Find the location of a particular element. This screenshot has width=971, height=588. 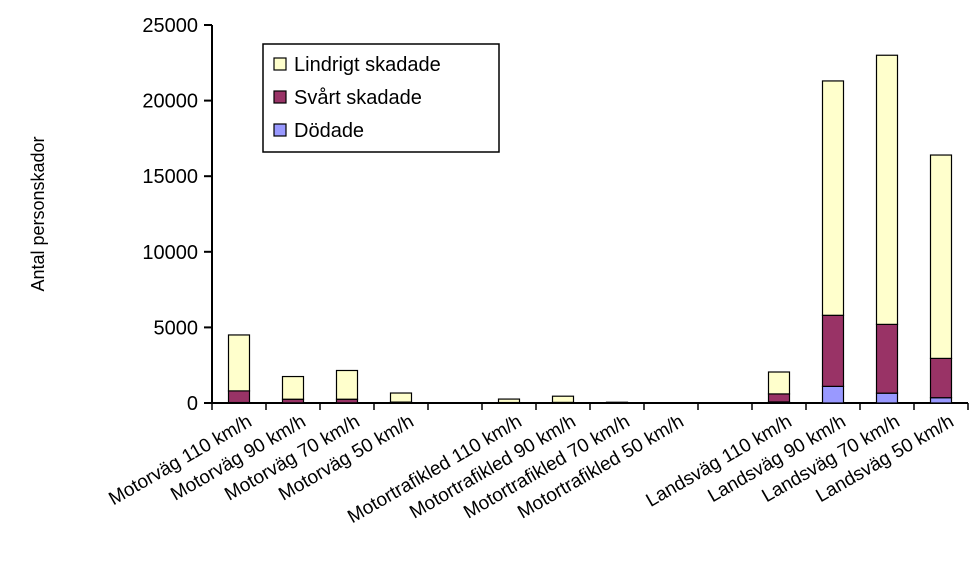

y-tick-label: 0 is located at coordinates (192, 404).